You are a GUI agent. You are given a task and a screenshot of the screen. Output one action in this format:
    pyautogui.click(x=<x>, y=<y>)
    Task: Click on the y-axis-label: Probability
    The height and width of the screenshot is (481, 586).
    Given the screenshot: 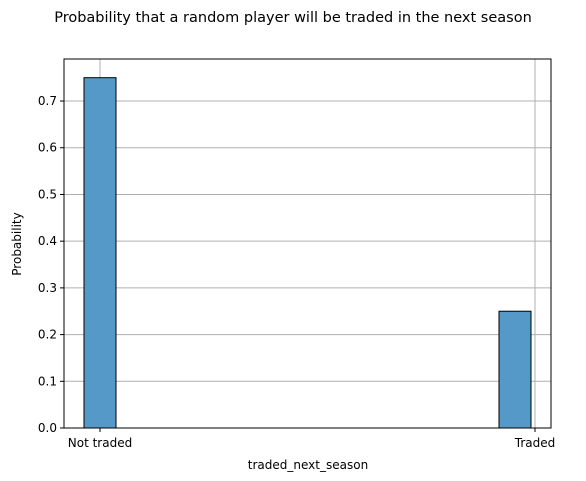 What is the action you would take?
    pyautogui.click(x=17, y=243)
    